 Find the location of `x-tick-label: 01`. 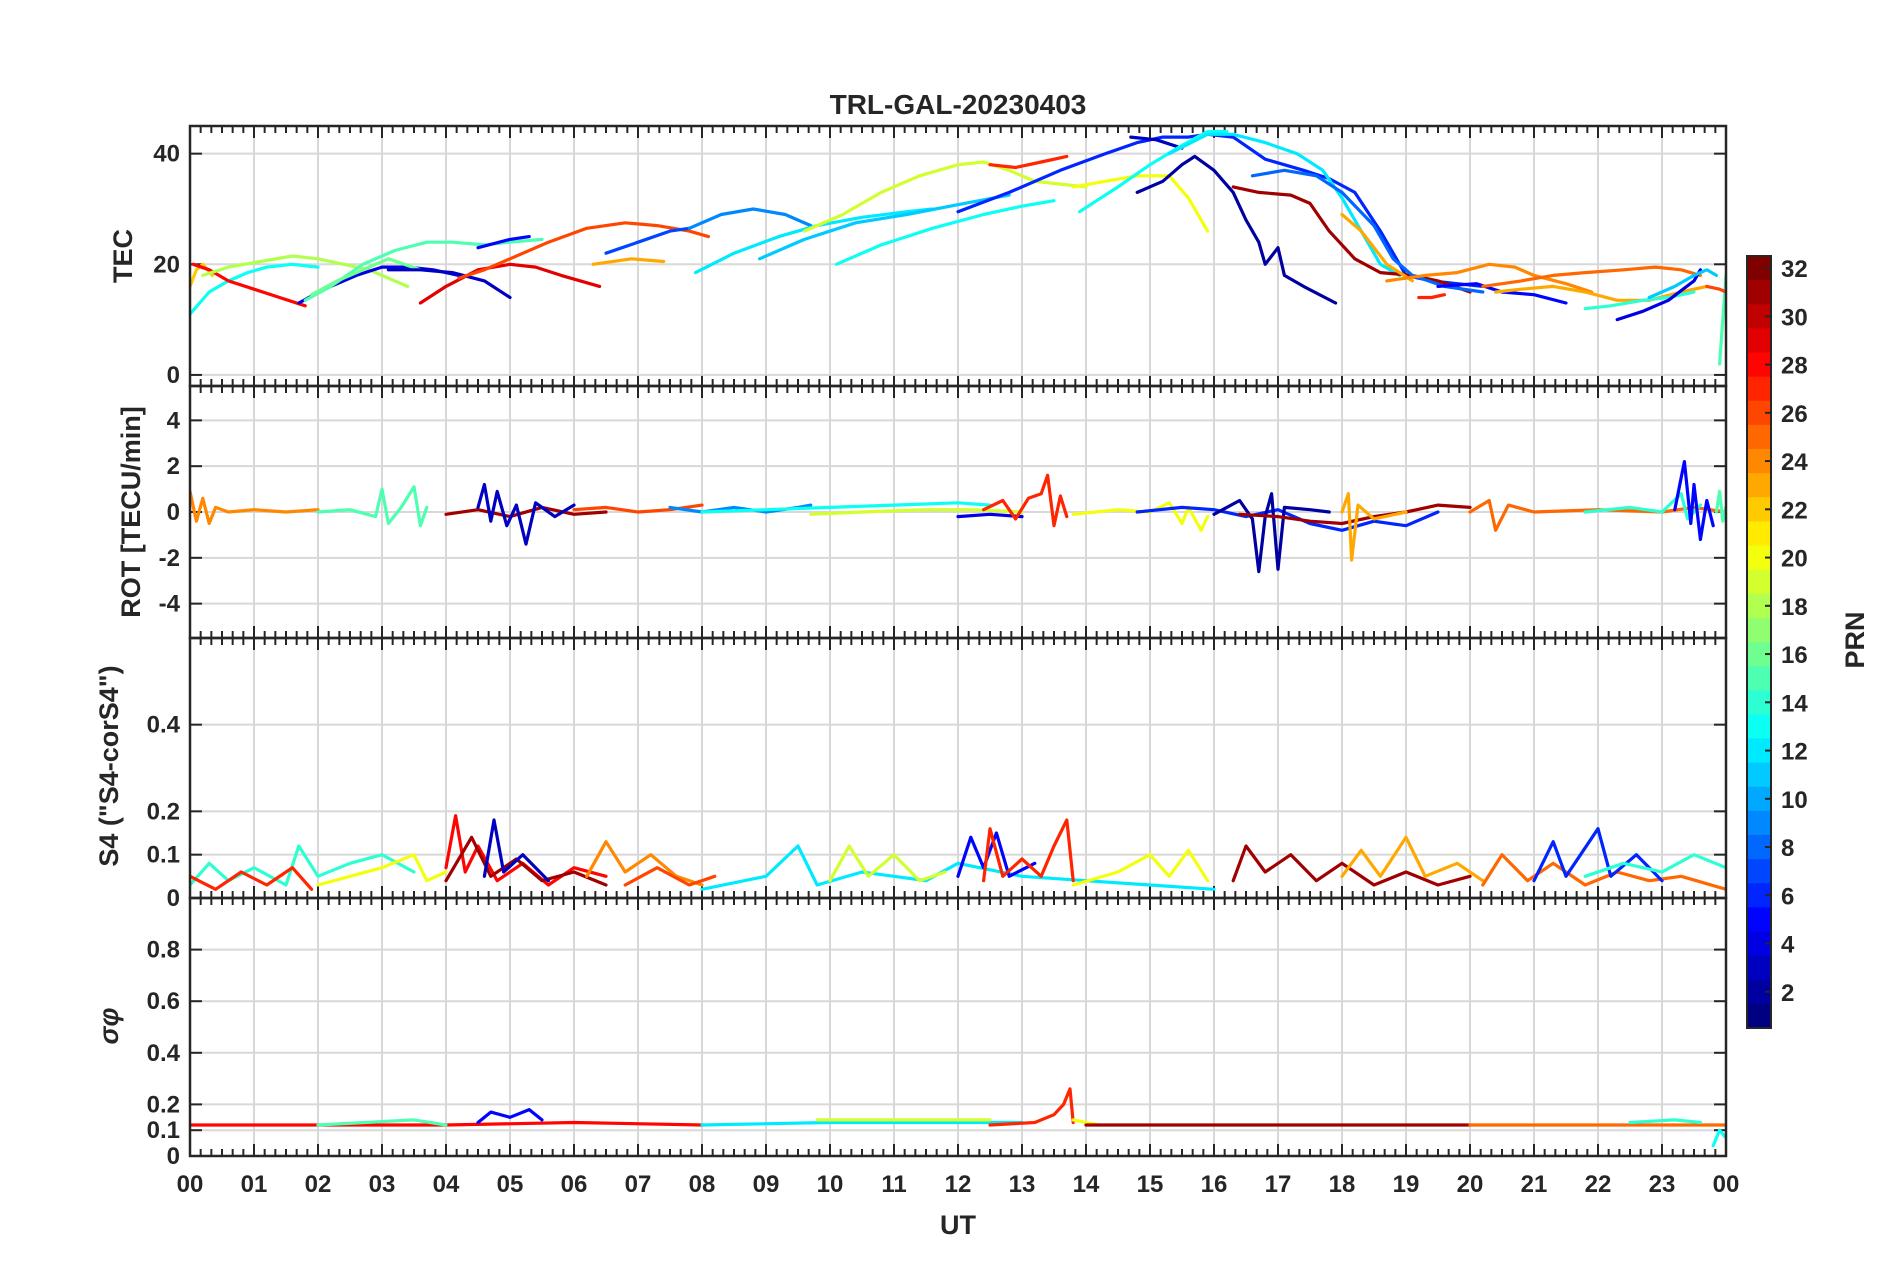

x-tick-label: 01 is located at coordinates (254, 1184).